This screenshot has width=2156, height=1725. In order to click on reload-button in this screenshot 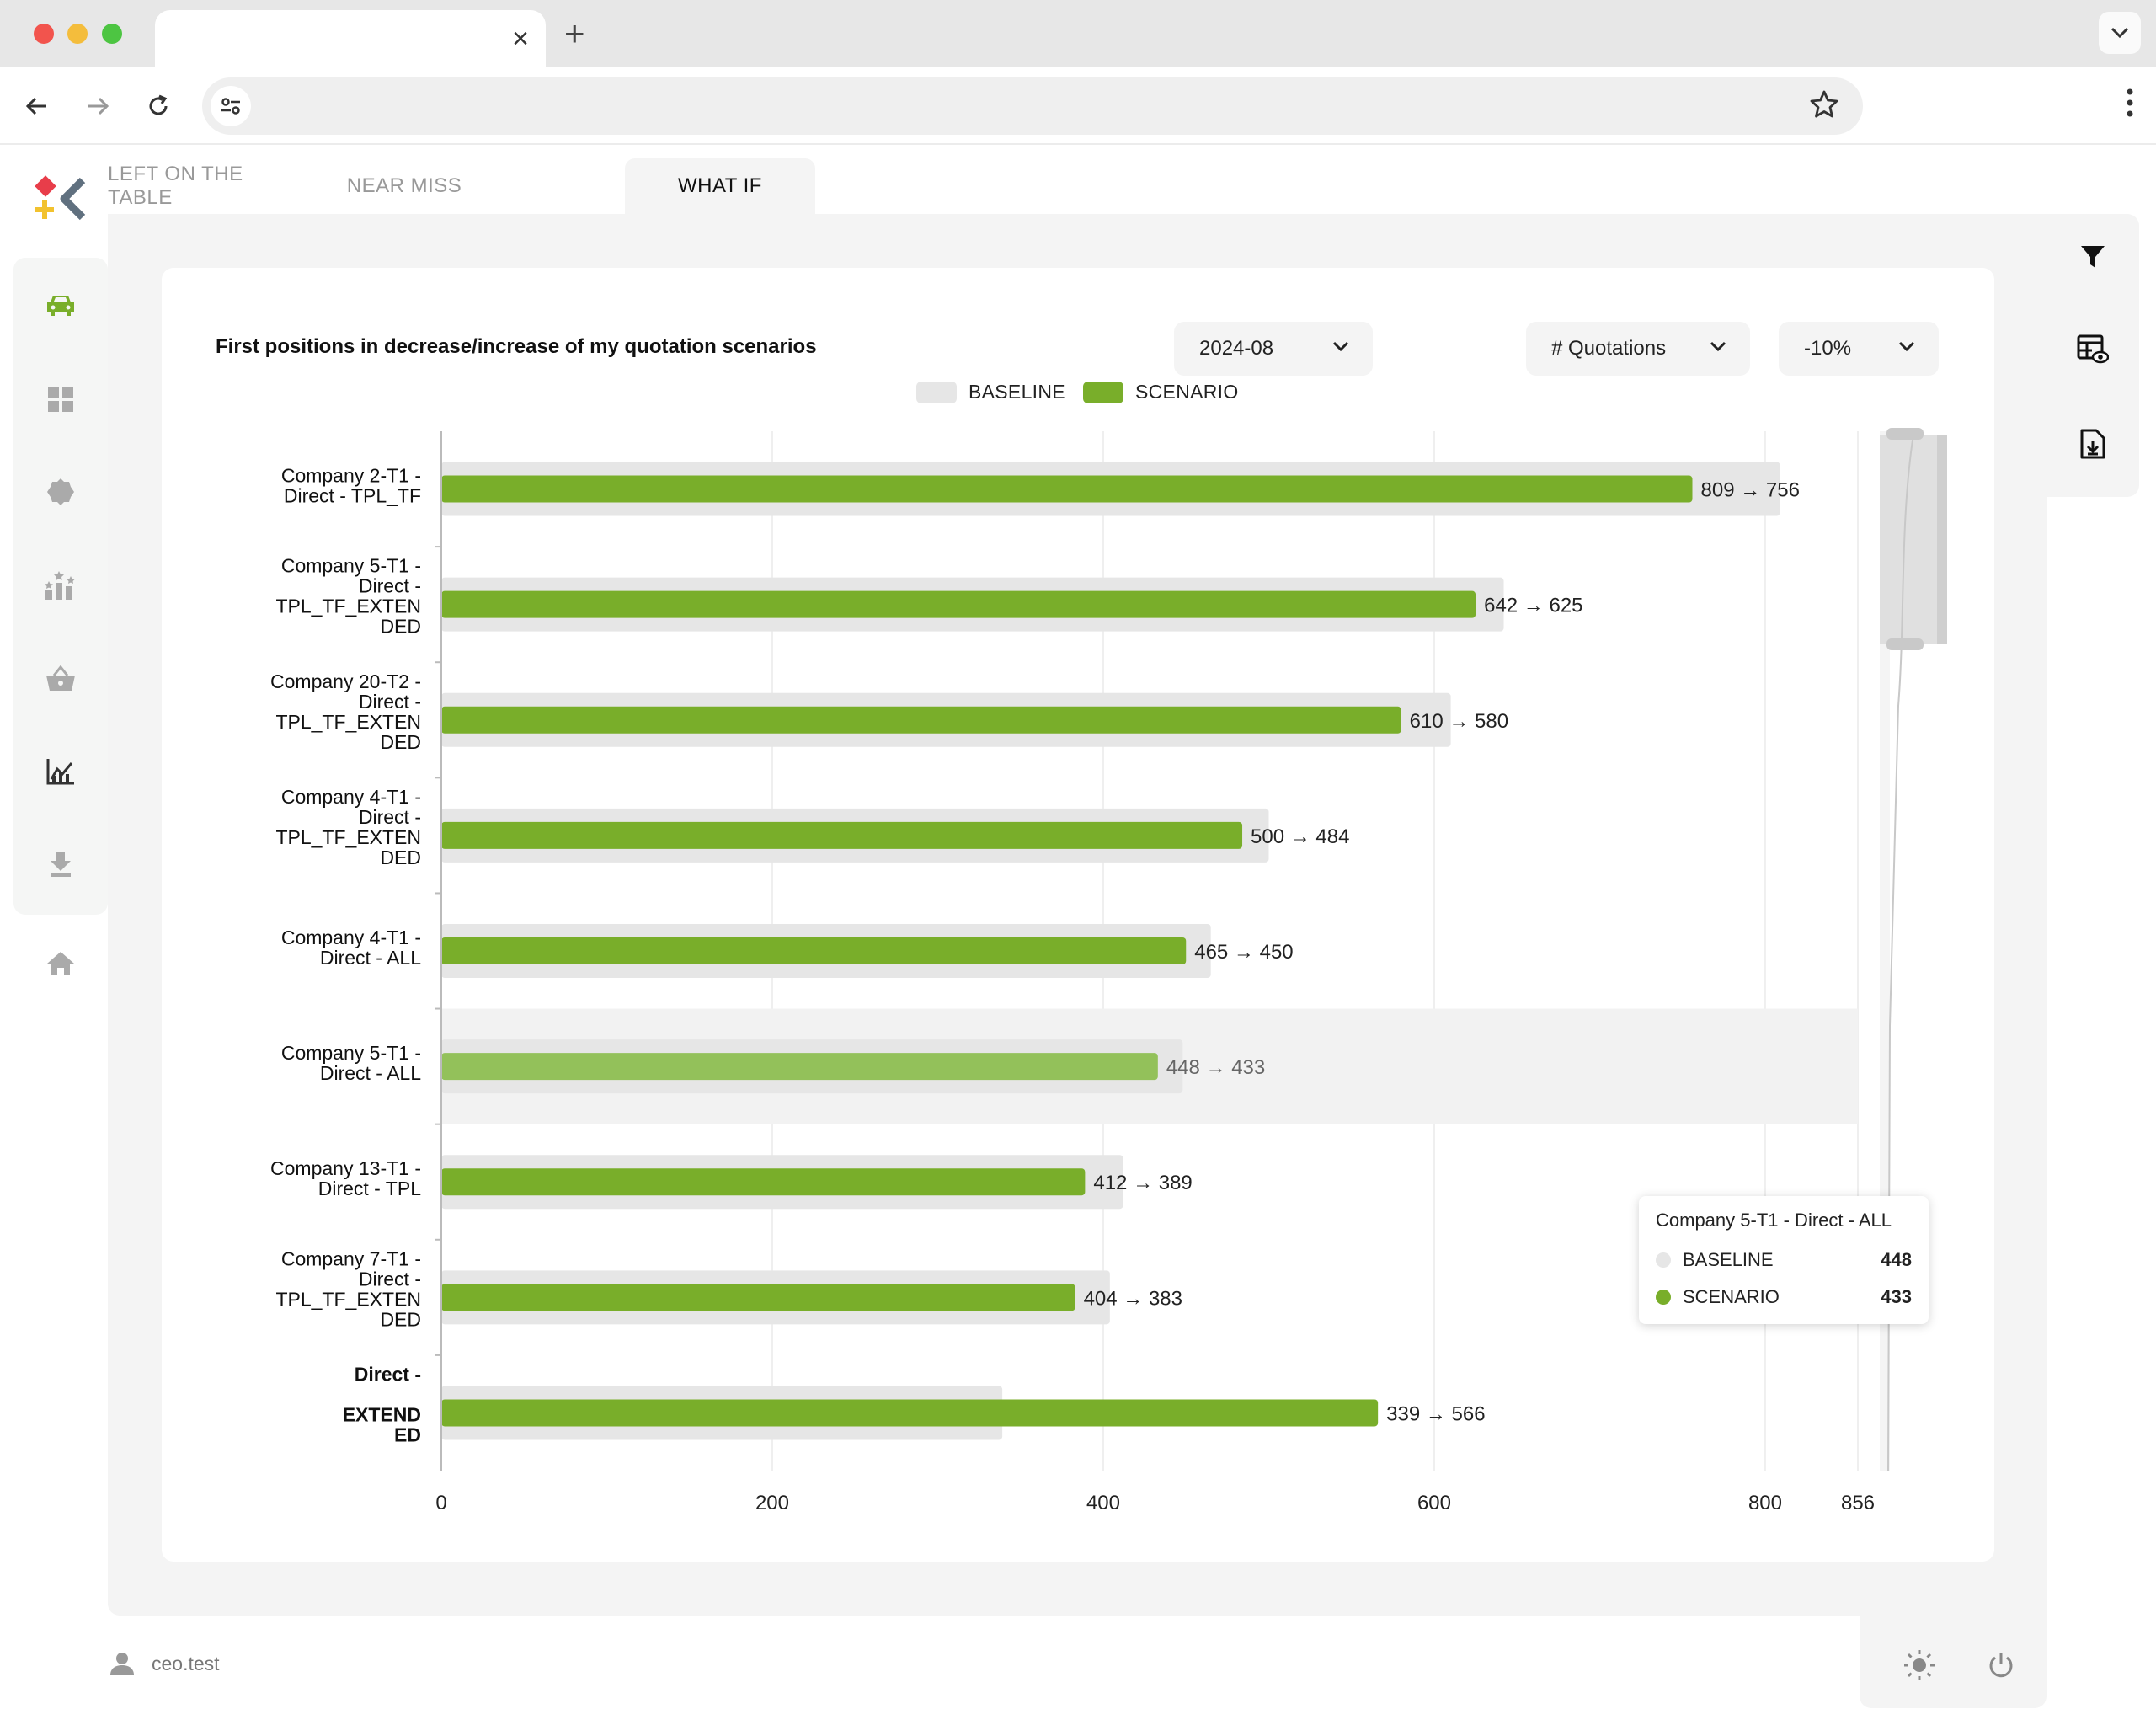, I will do `click(158, 106)`.